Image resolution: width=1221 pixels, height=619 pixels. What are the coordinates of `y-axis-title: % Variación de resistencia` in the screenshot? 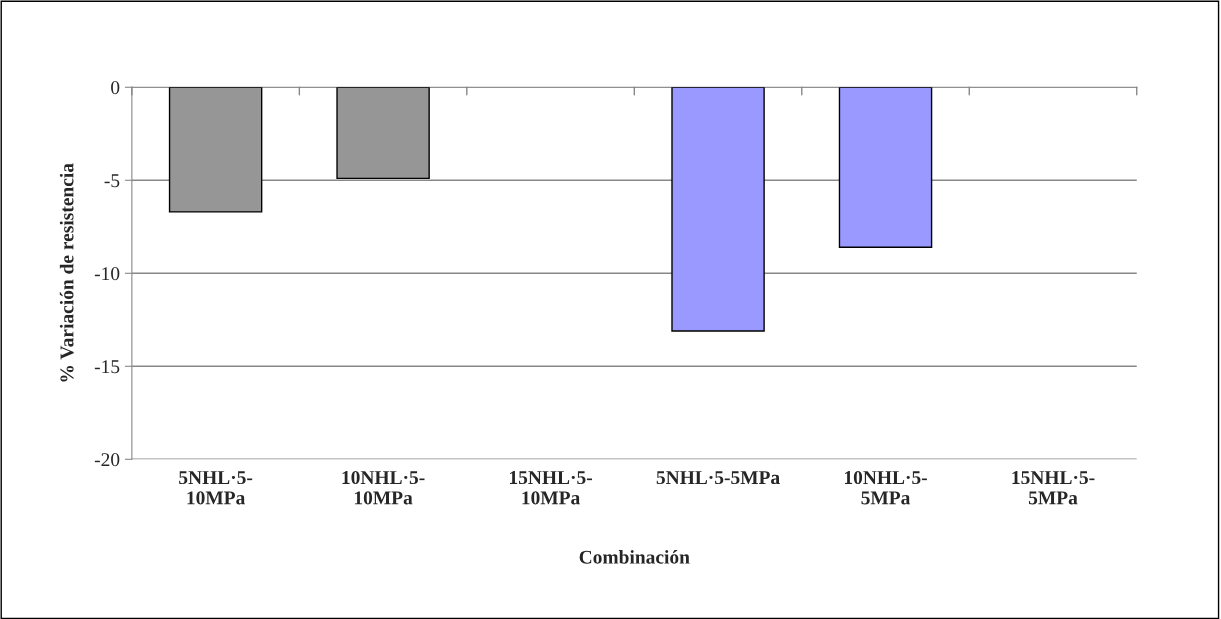 It's located at (66, 272).